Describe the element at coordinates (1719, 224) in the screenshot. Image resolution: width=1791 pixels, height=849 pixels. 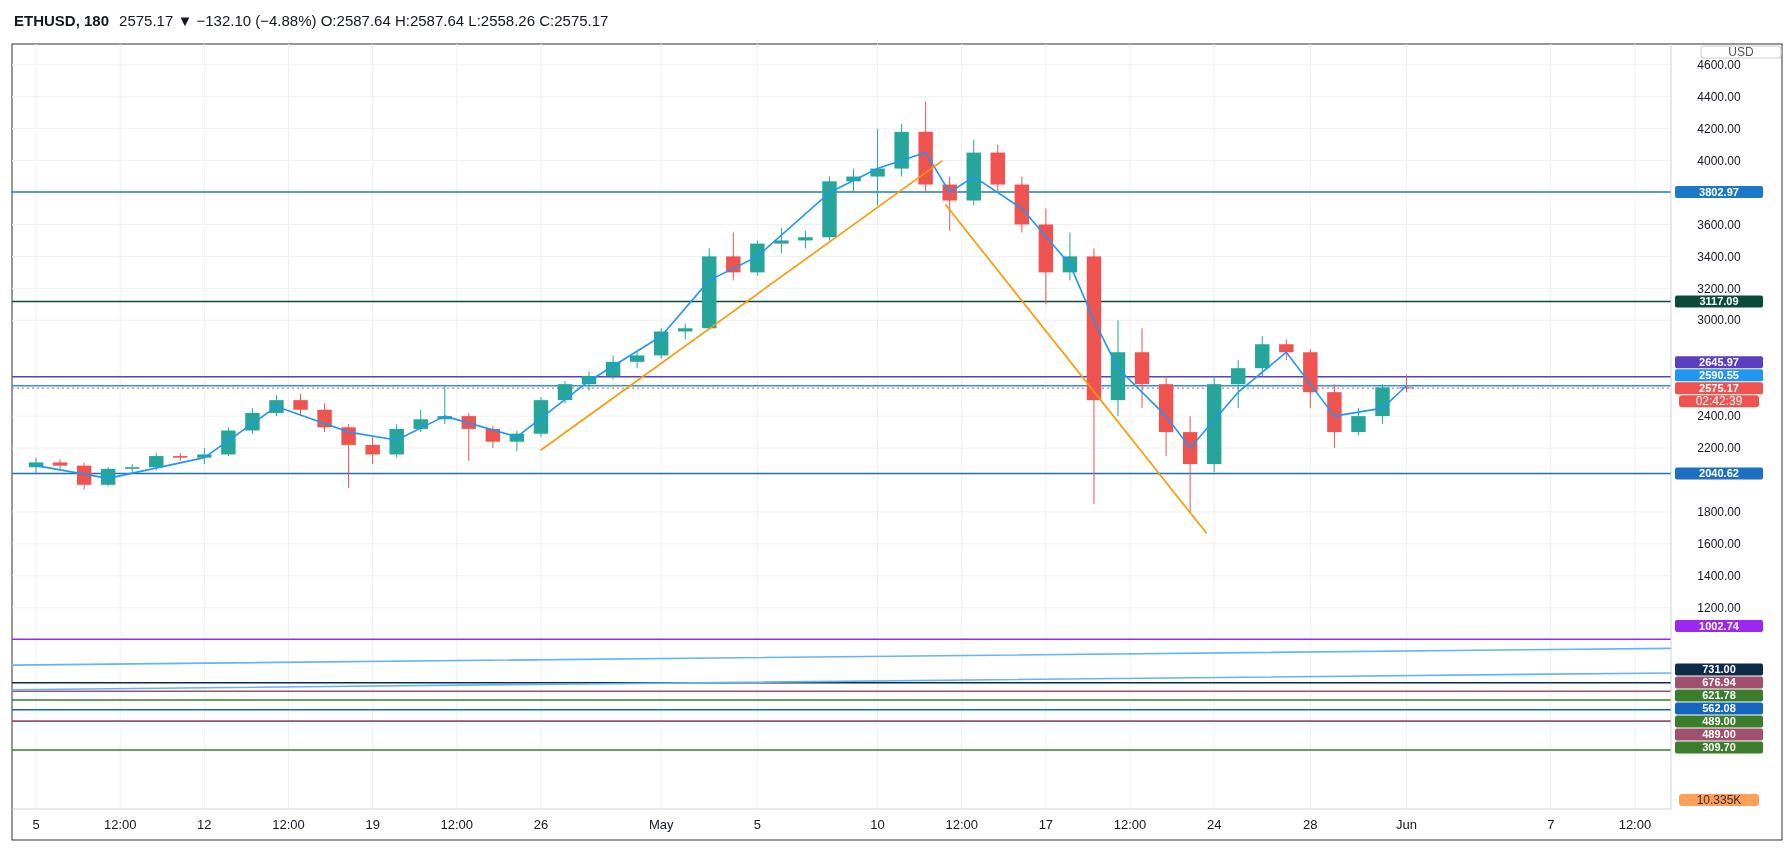
I see `y-tick-label: 3600.00` at that location.